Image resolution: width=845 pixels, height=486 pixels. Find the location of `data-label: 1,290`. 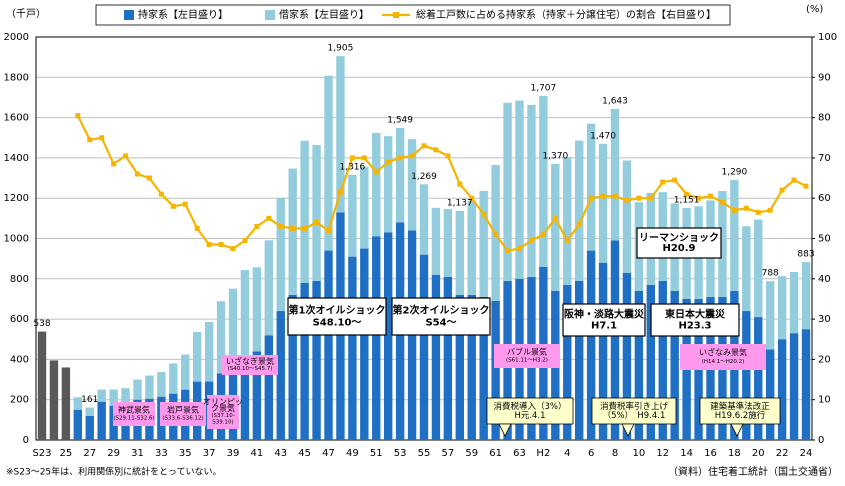

data-label: 1,290 is located at coordinates (734, 173).